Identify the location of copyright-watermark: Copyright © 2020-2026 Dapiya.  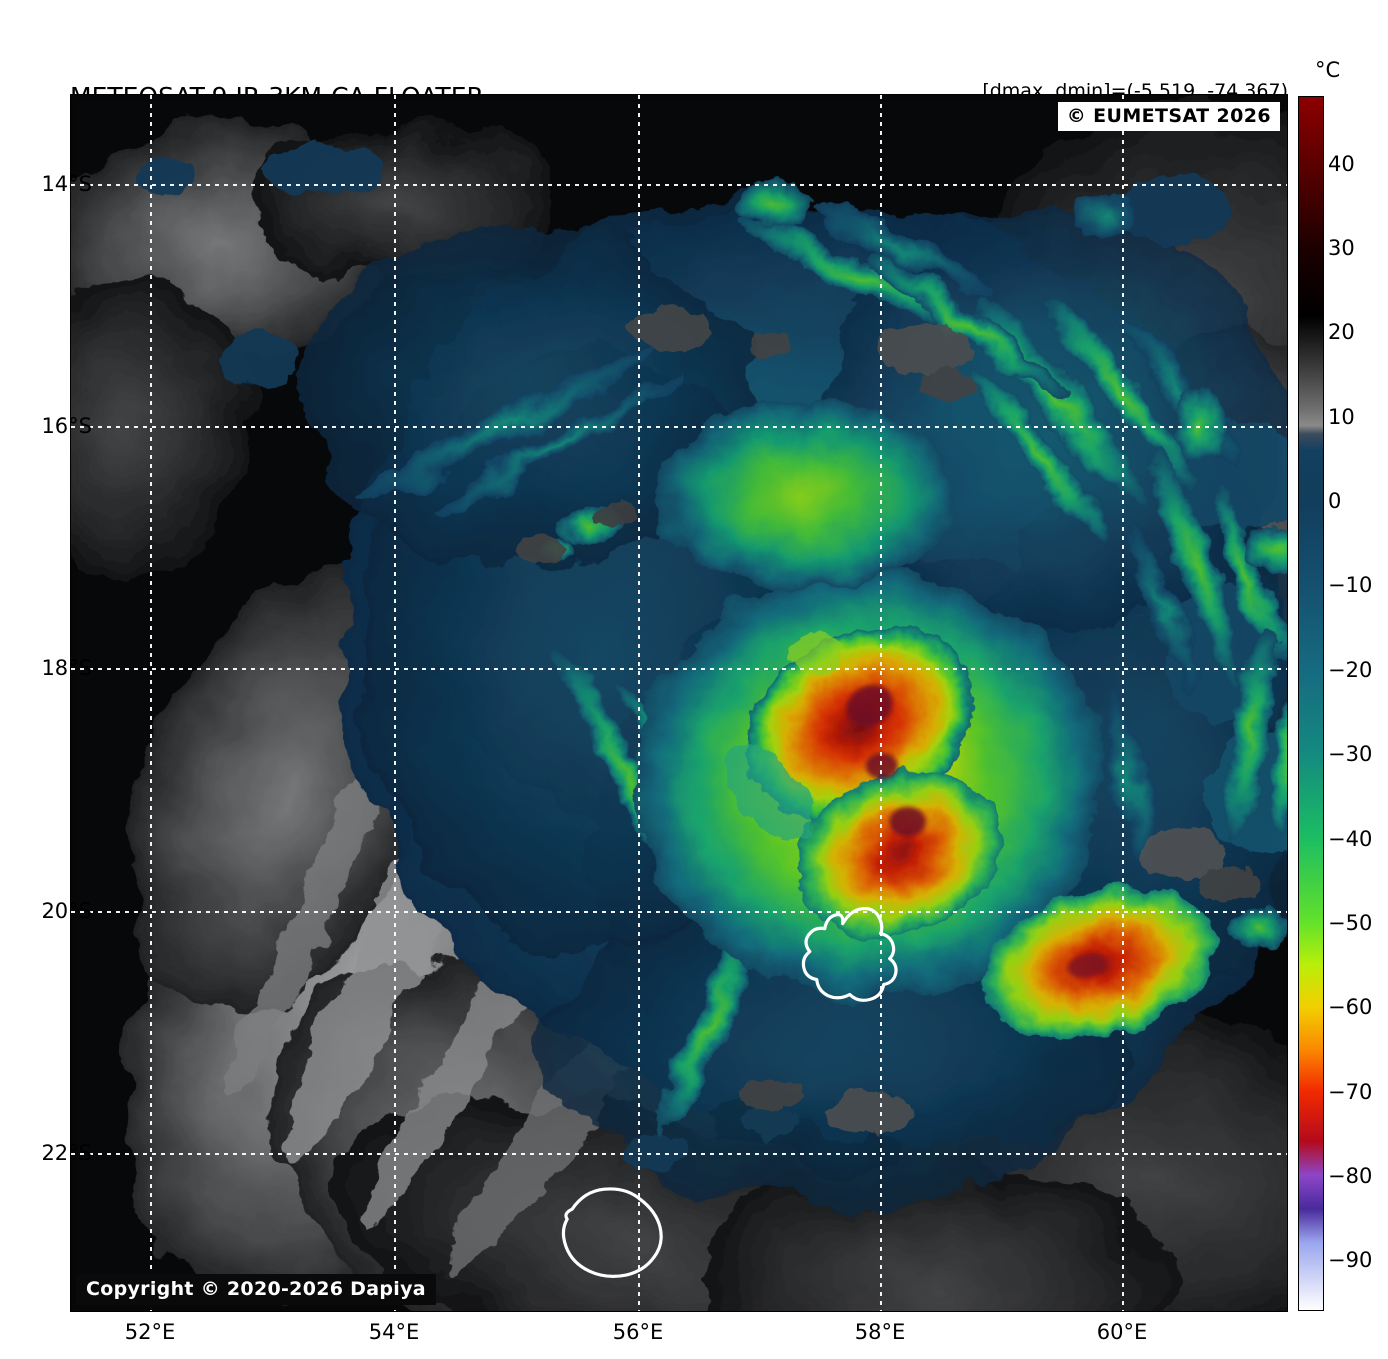
(256, 1289).